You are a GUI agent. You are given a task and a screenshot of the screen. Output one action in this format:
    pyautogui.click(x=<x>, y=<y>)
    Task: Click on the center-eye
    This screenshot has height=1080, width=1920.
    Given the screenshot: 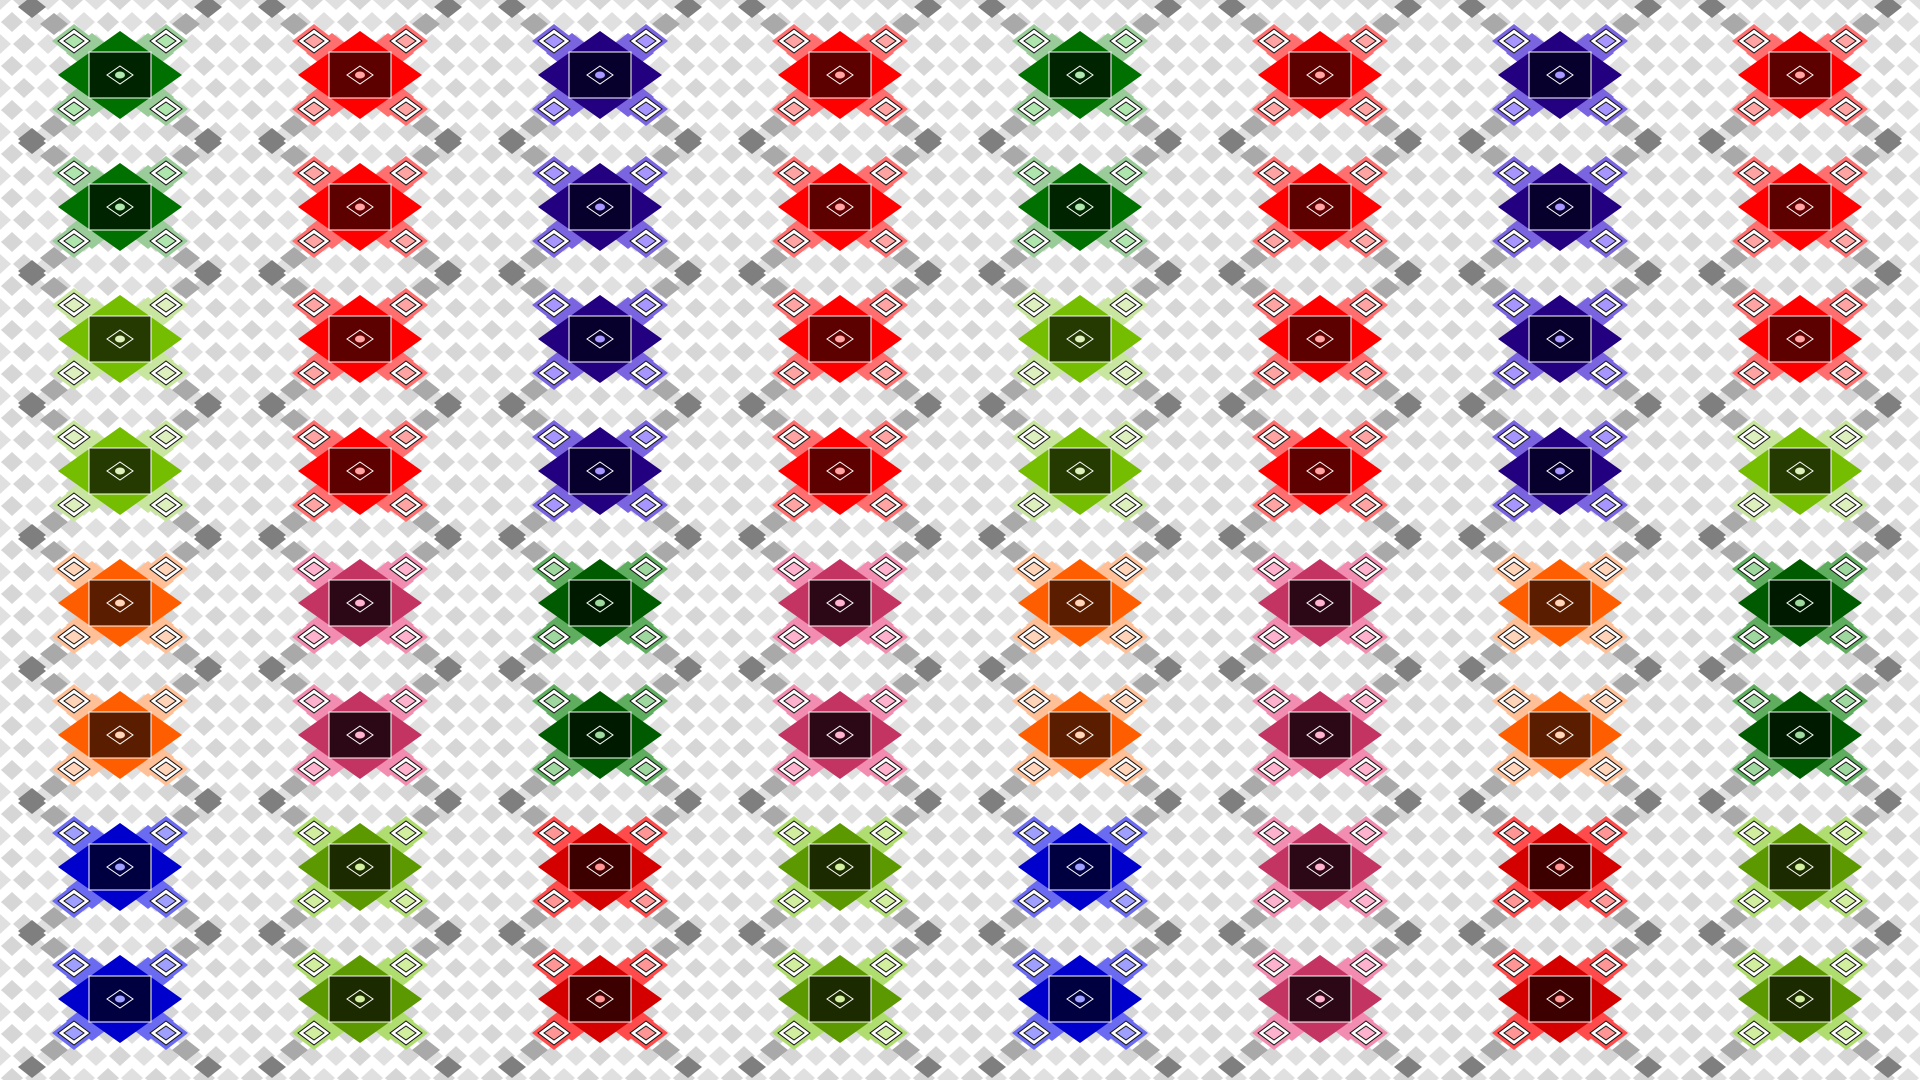 What is the action you would take?
    pyautogui.click(x=1320, y=75)
    